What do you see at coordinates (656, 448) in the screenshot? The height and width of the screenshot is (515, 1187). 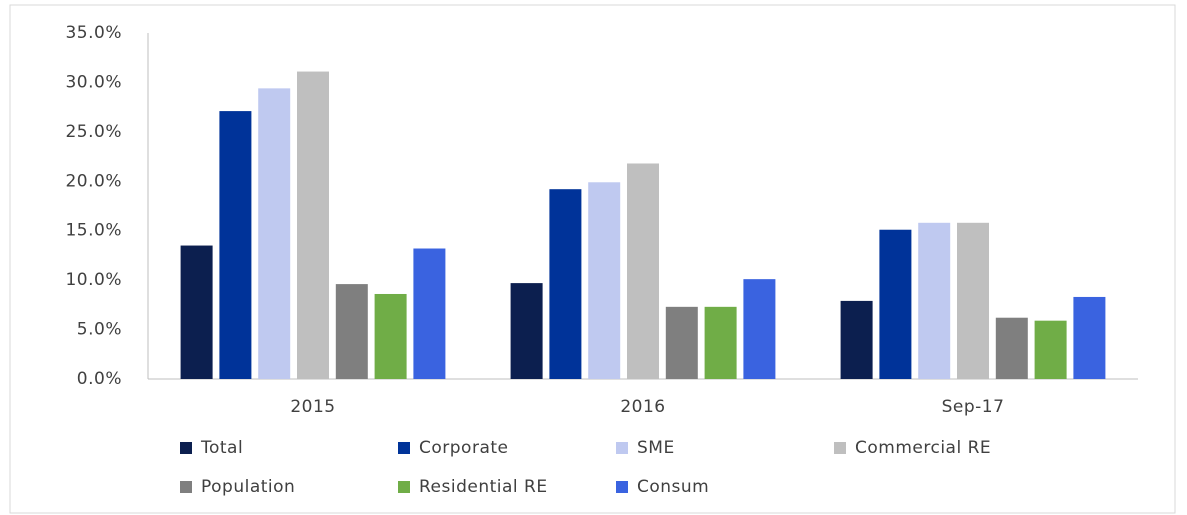 I see `legend-label: SME` at bounding box center [656, 448].